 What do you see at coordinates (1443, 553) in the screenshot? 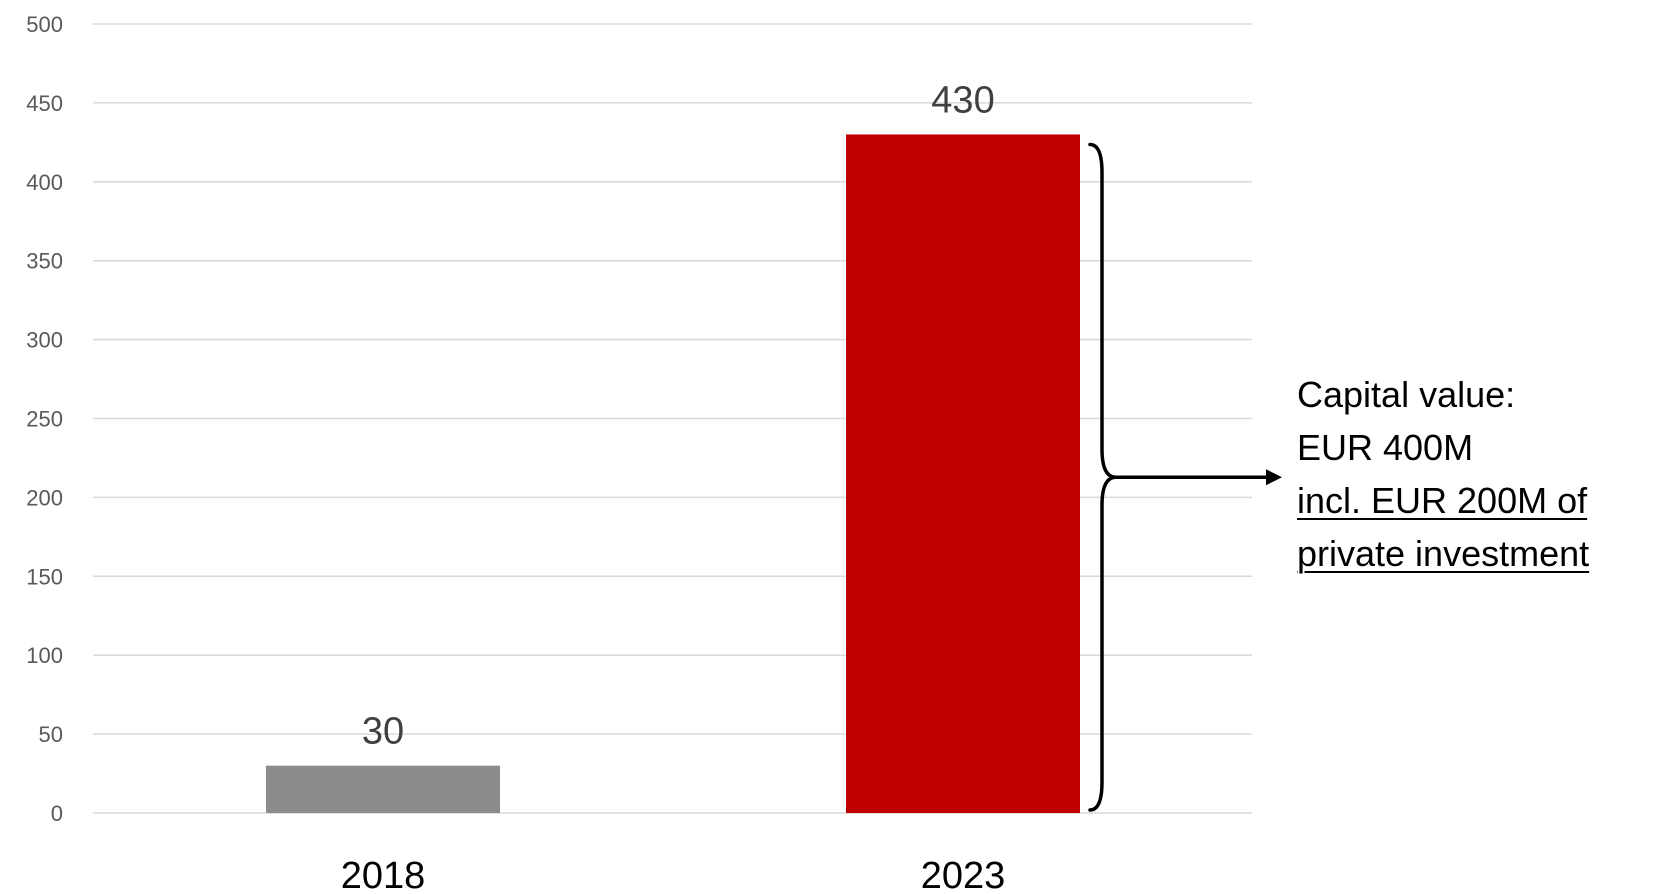
I see `annotation-line-private-investment: private investment` at bounding box center [1443, 553].